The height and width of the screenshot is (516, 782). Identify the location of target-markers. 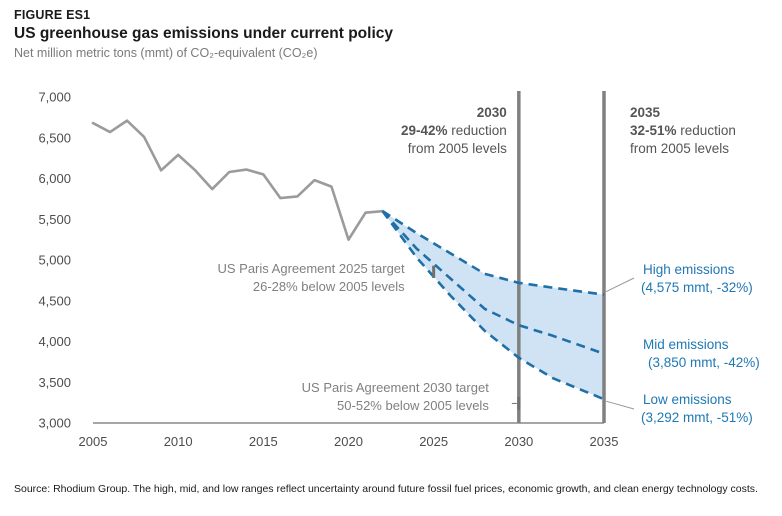
(476, 337).